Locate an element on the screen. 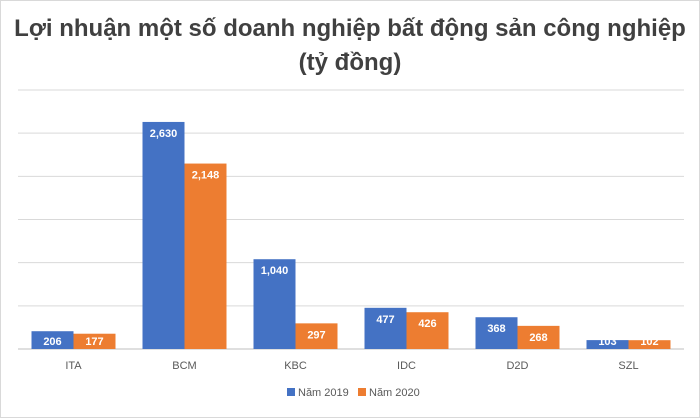 The height and width of the screenshot is (418, 700). category-label-bcm: BCM is located at coordinates (184, 366).